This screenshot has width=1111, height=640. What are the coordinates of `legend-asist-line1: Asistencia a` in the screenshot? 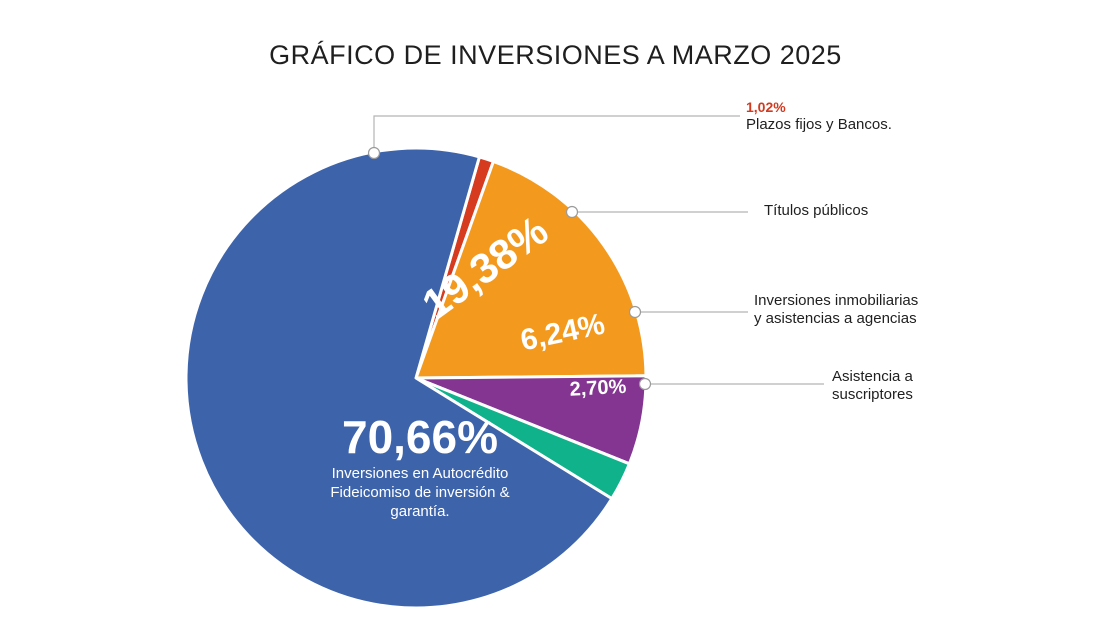 It's located at (872, 376).